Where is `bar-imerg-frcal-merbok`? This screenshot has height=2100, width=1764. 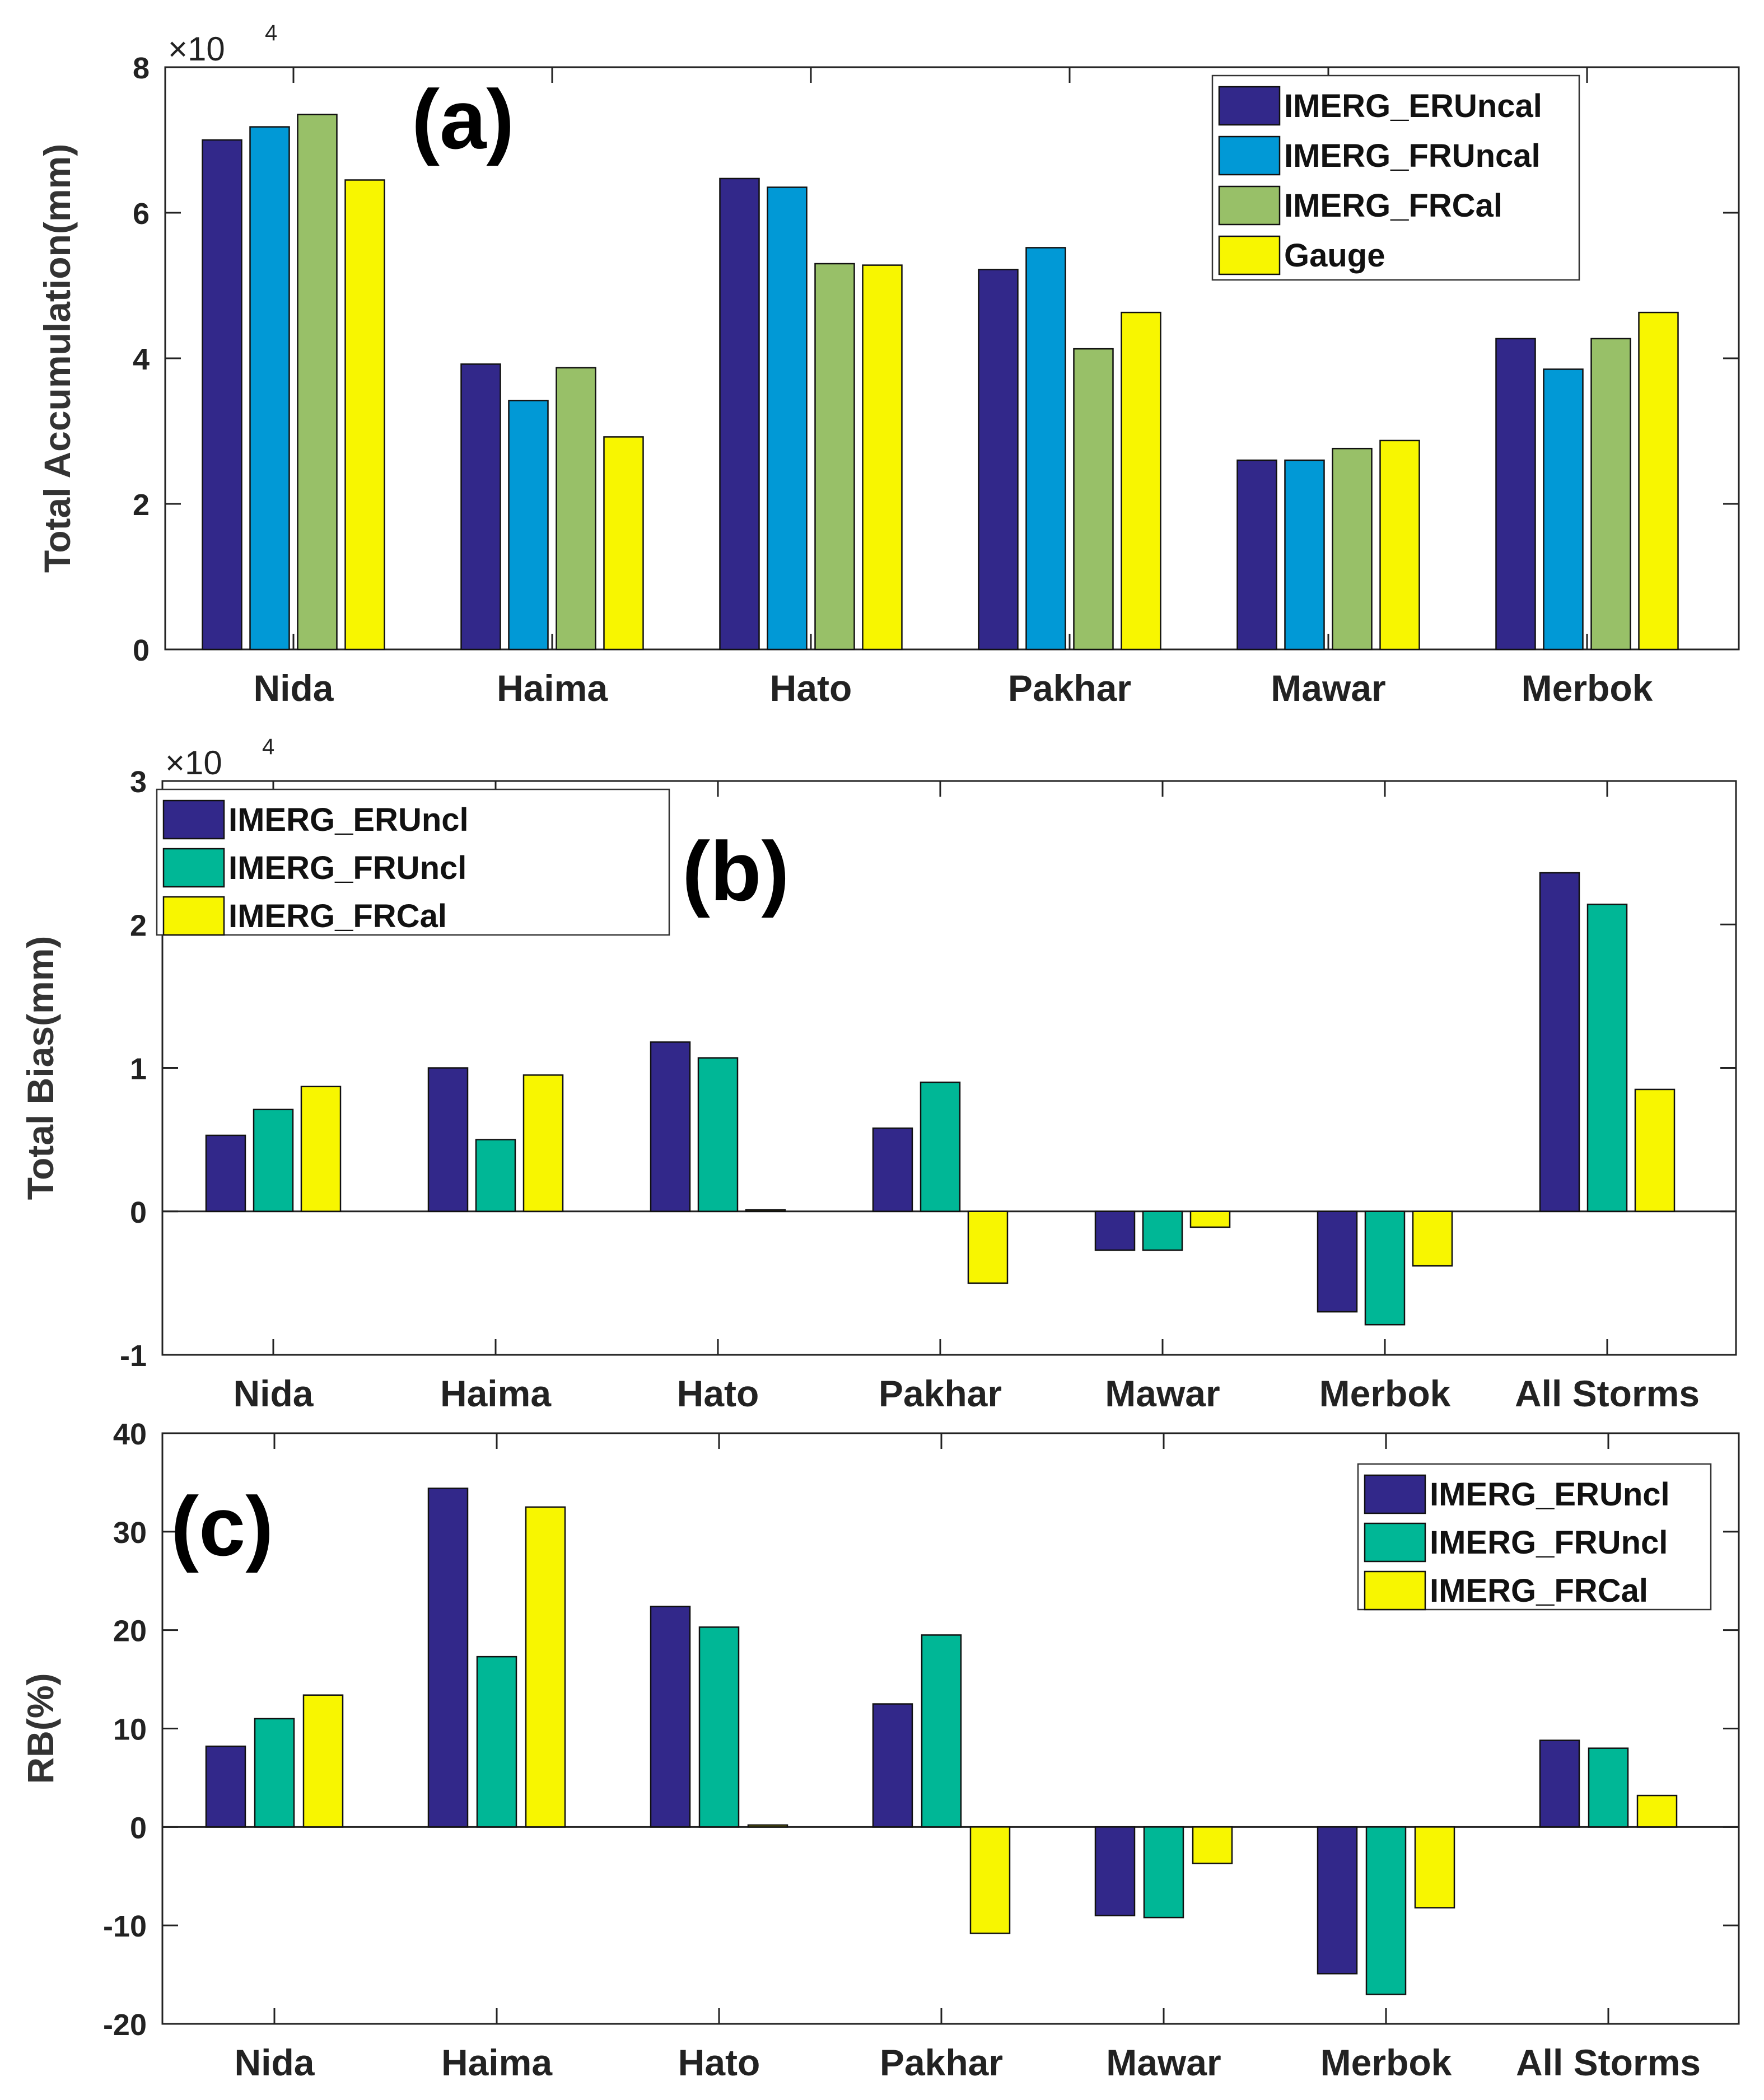
bar-imerg-frcal-merbok is located at coordinates (1435, 1867).